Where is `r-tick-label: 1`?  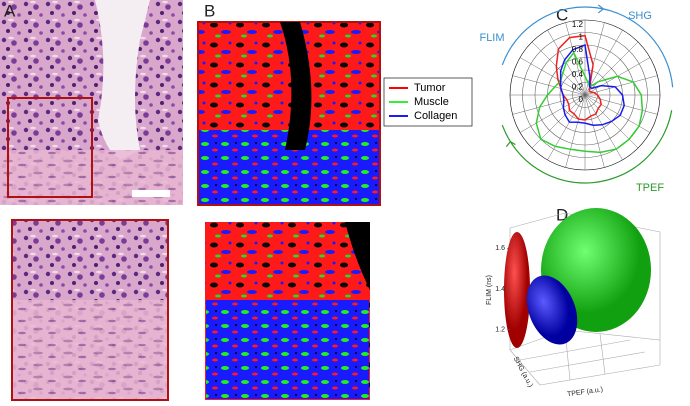 r-tick-label: 1 is located at coordinates (581, 37).